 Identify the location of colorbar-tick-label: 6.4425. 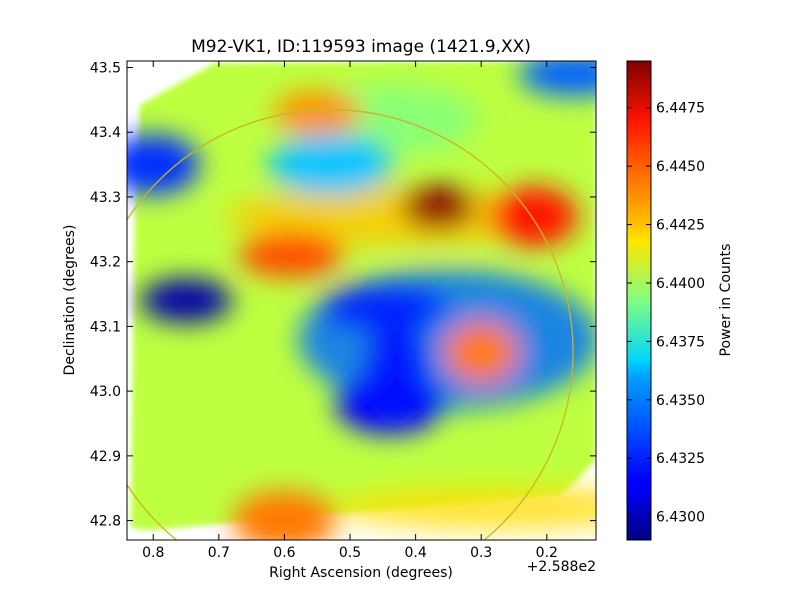
(680, 226).